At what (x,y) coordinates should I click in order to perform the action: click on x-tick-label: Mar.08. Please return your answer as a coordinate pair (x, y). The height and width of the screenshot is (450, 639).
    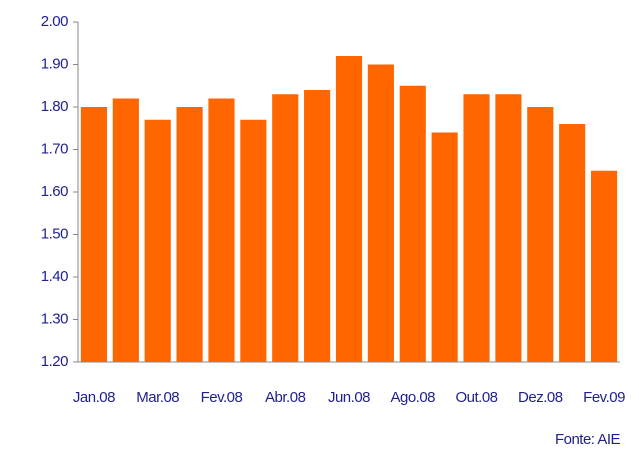
    Looking at the image, I should click on (157, 397).